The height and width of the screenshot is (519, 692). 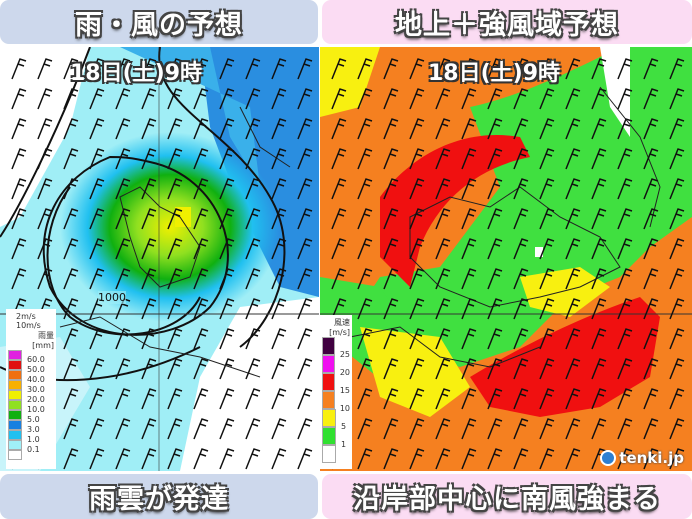 I want to click on rain-legend-row, so click(x=31, y=455).